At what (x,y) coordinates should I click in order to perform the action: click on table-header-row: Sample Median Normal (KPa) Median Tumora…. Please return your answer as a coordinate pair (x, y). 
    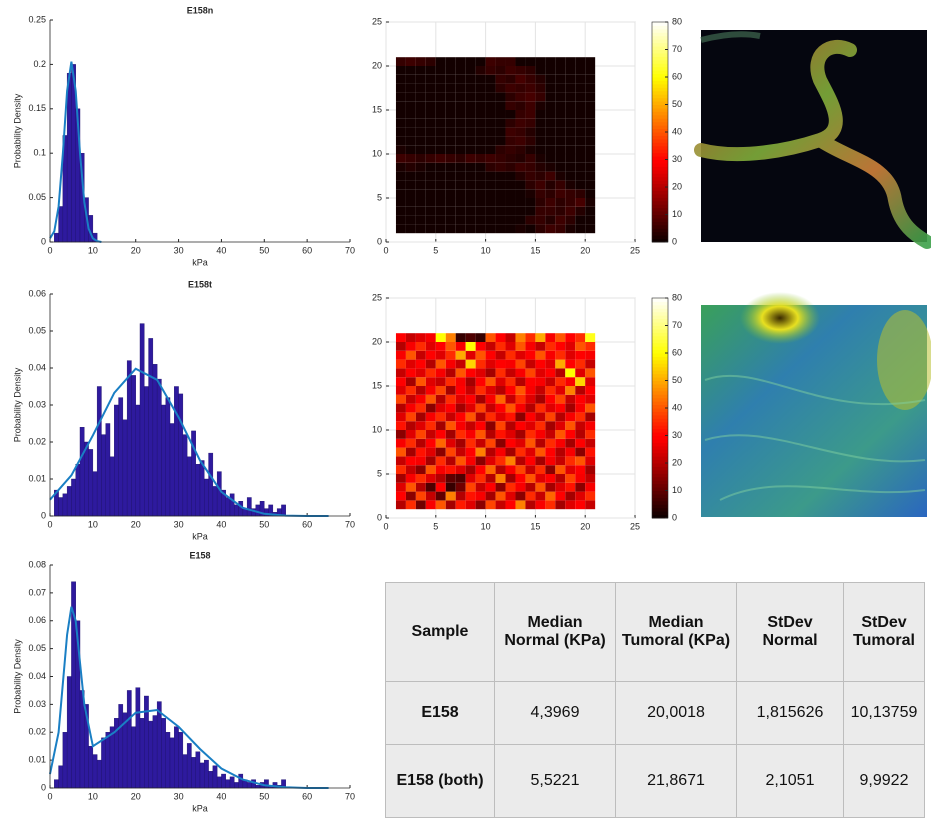
    Looking at the image, I should click on (655, 632).